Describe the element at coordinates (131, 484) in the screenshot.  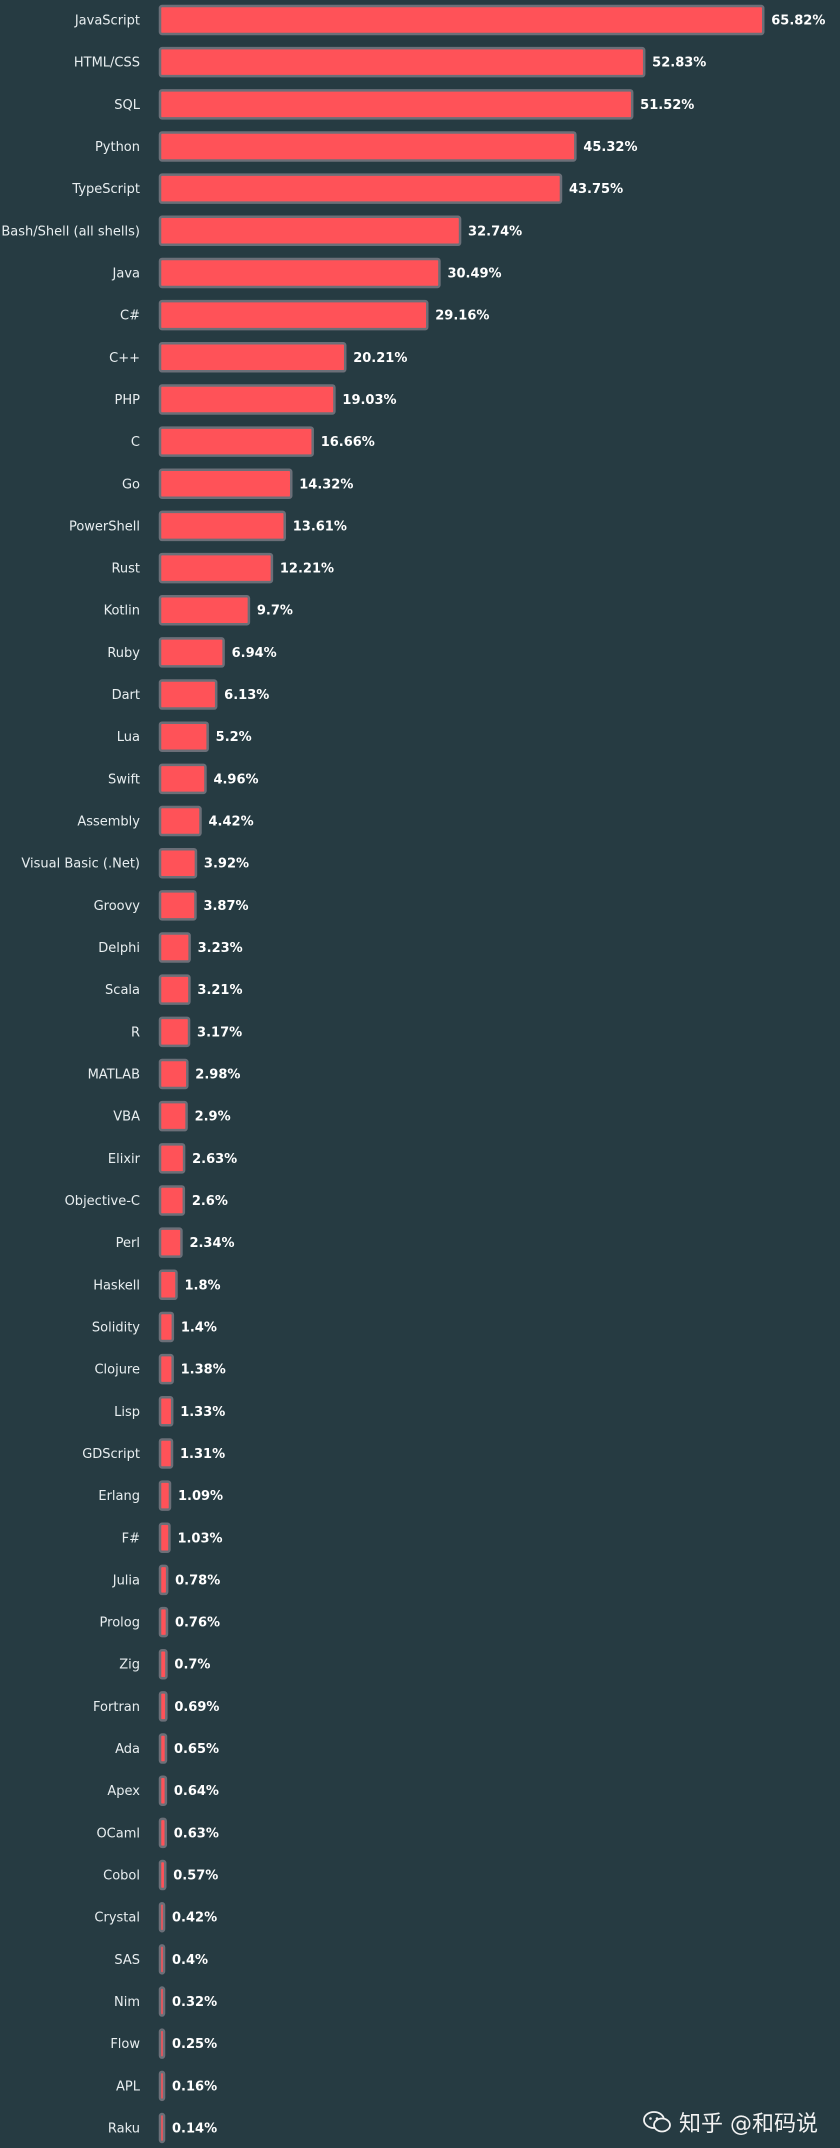
I see `category-label: Go` at that location.